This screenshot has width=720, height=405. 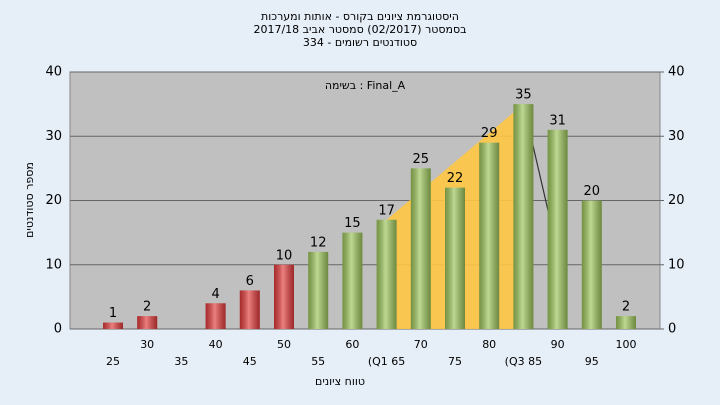 What do you see at coordinates (421, 344) in the screenshot?
I see `x-tick-label: 70` at bounding box center [421, 344].